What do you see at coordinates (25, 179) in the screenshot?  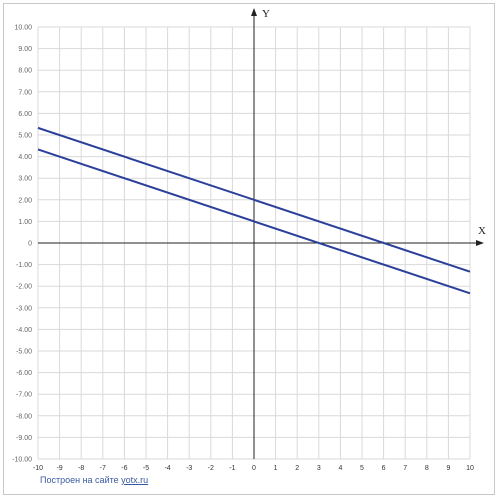 I see `y-tick-label: 3.00` at bounding box center [25, 179].